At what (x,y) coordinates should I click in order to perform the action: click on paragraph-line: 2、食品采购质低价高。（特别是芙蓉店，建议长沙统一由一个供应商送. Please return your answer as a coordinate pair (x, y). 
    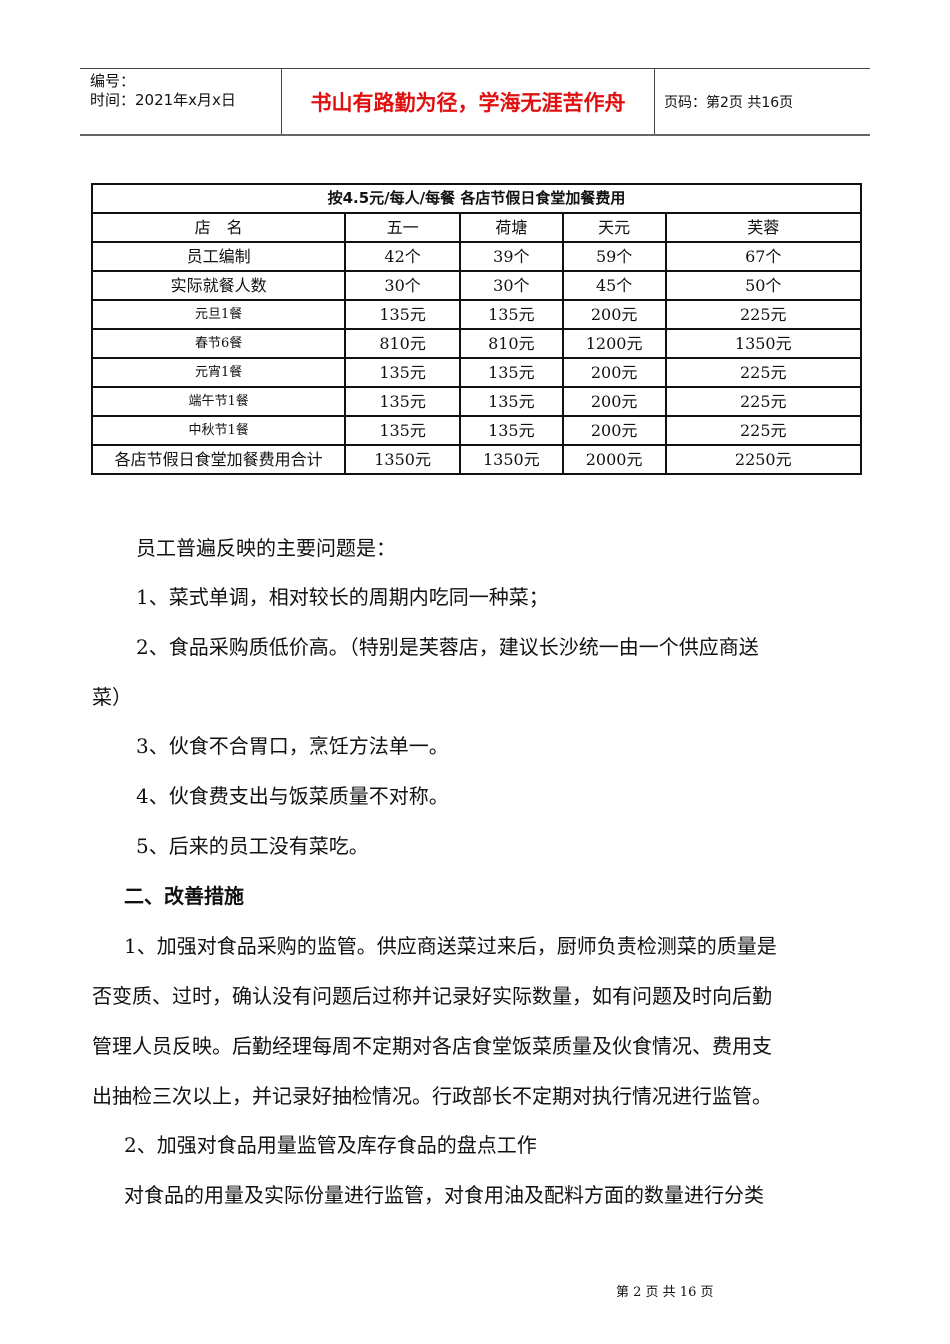
    Looking at the image, I should click on (447, 647).